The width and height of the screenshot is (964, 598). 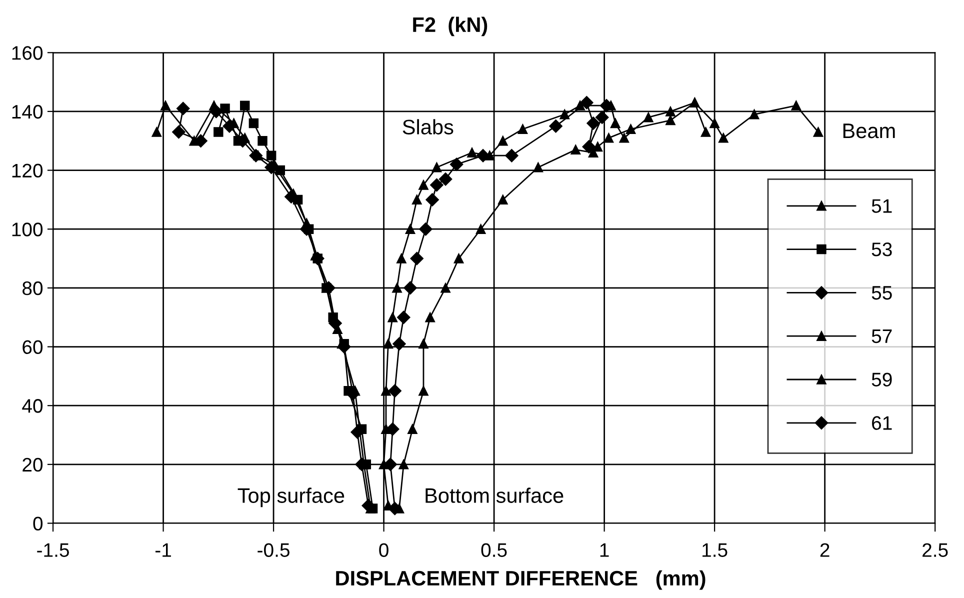 What do you see at coordinates (882, 249) in the screenshot?
I see `legend-label: 53` at bounding box center [882, 249].